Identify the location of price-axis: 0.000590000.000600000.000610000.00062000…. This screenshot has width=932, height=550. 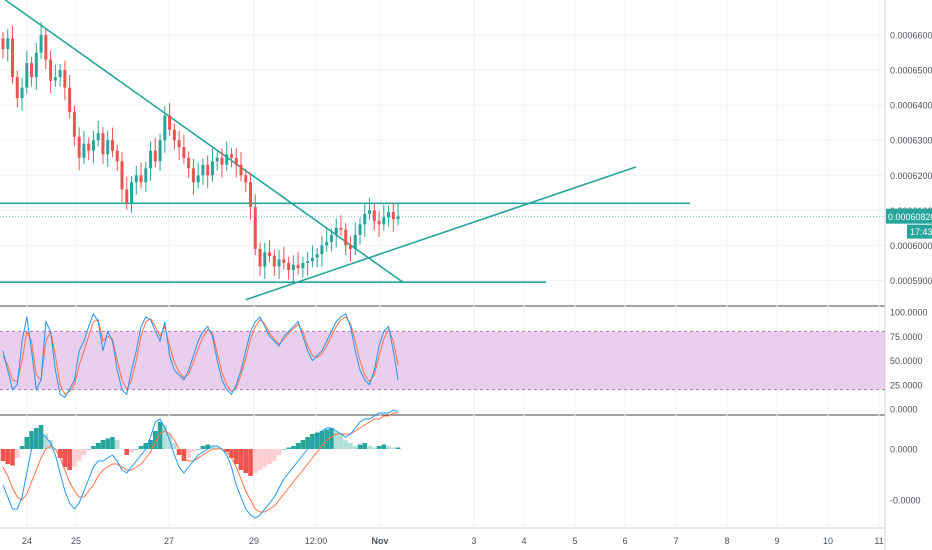
(909, 268).